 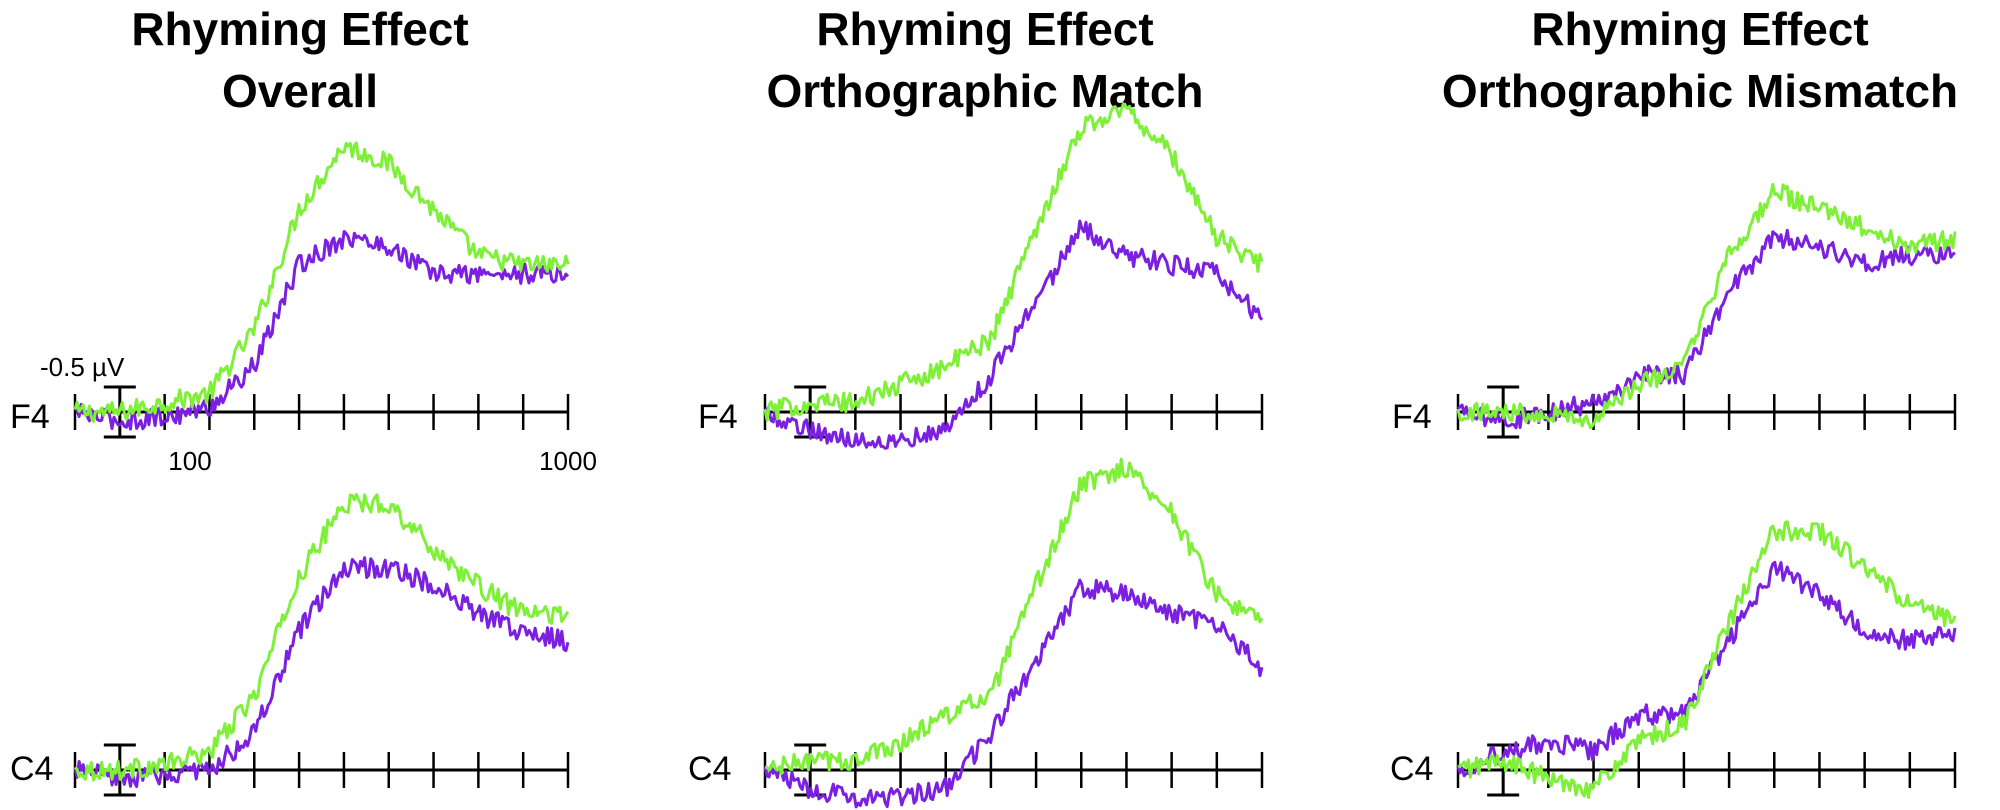 What do you see at coordinates (568, 461) in the screenshot?
I see `tick-label-1000: 1000` at bounding box center [568, 461].